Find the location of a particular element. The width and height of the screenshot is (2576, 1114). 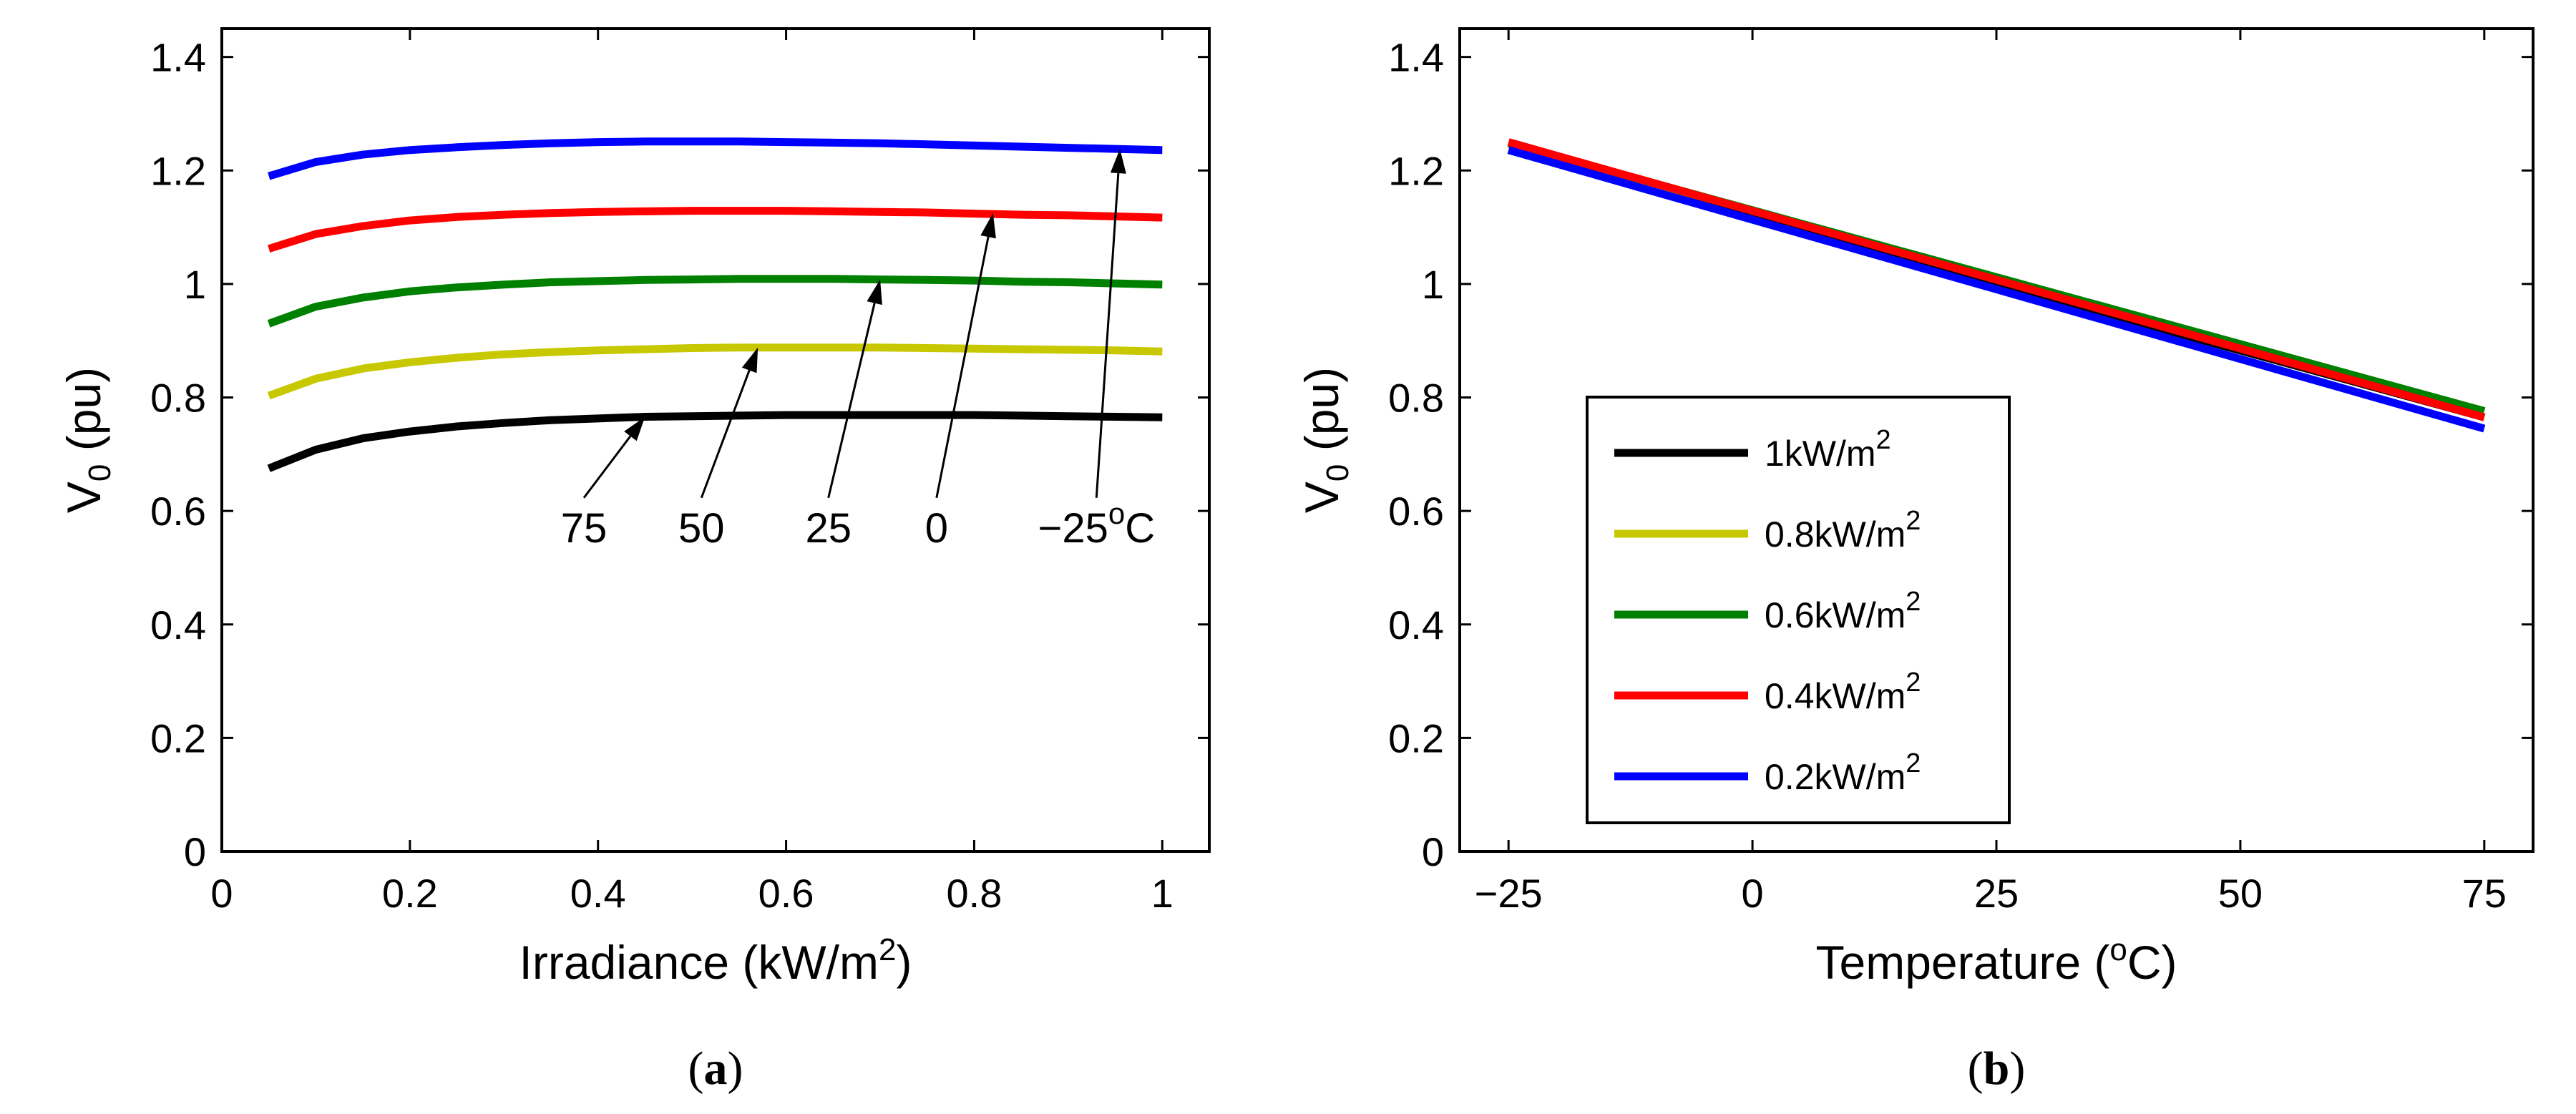

x-axis-label: Irradiance (kW/m2) is located at coordinates (715, 960).